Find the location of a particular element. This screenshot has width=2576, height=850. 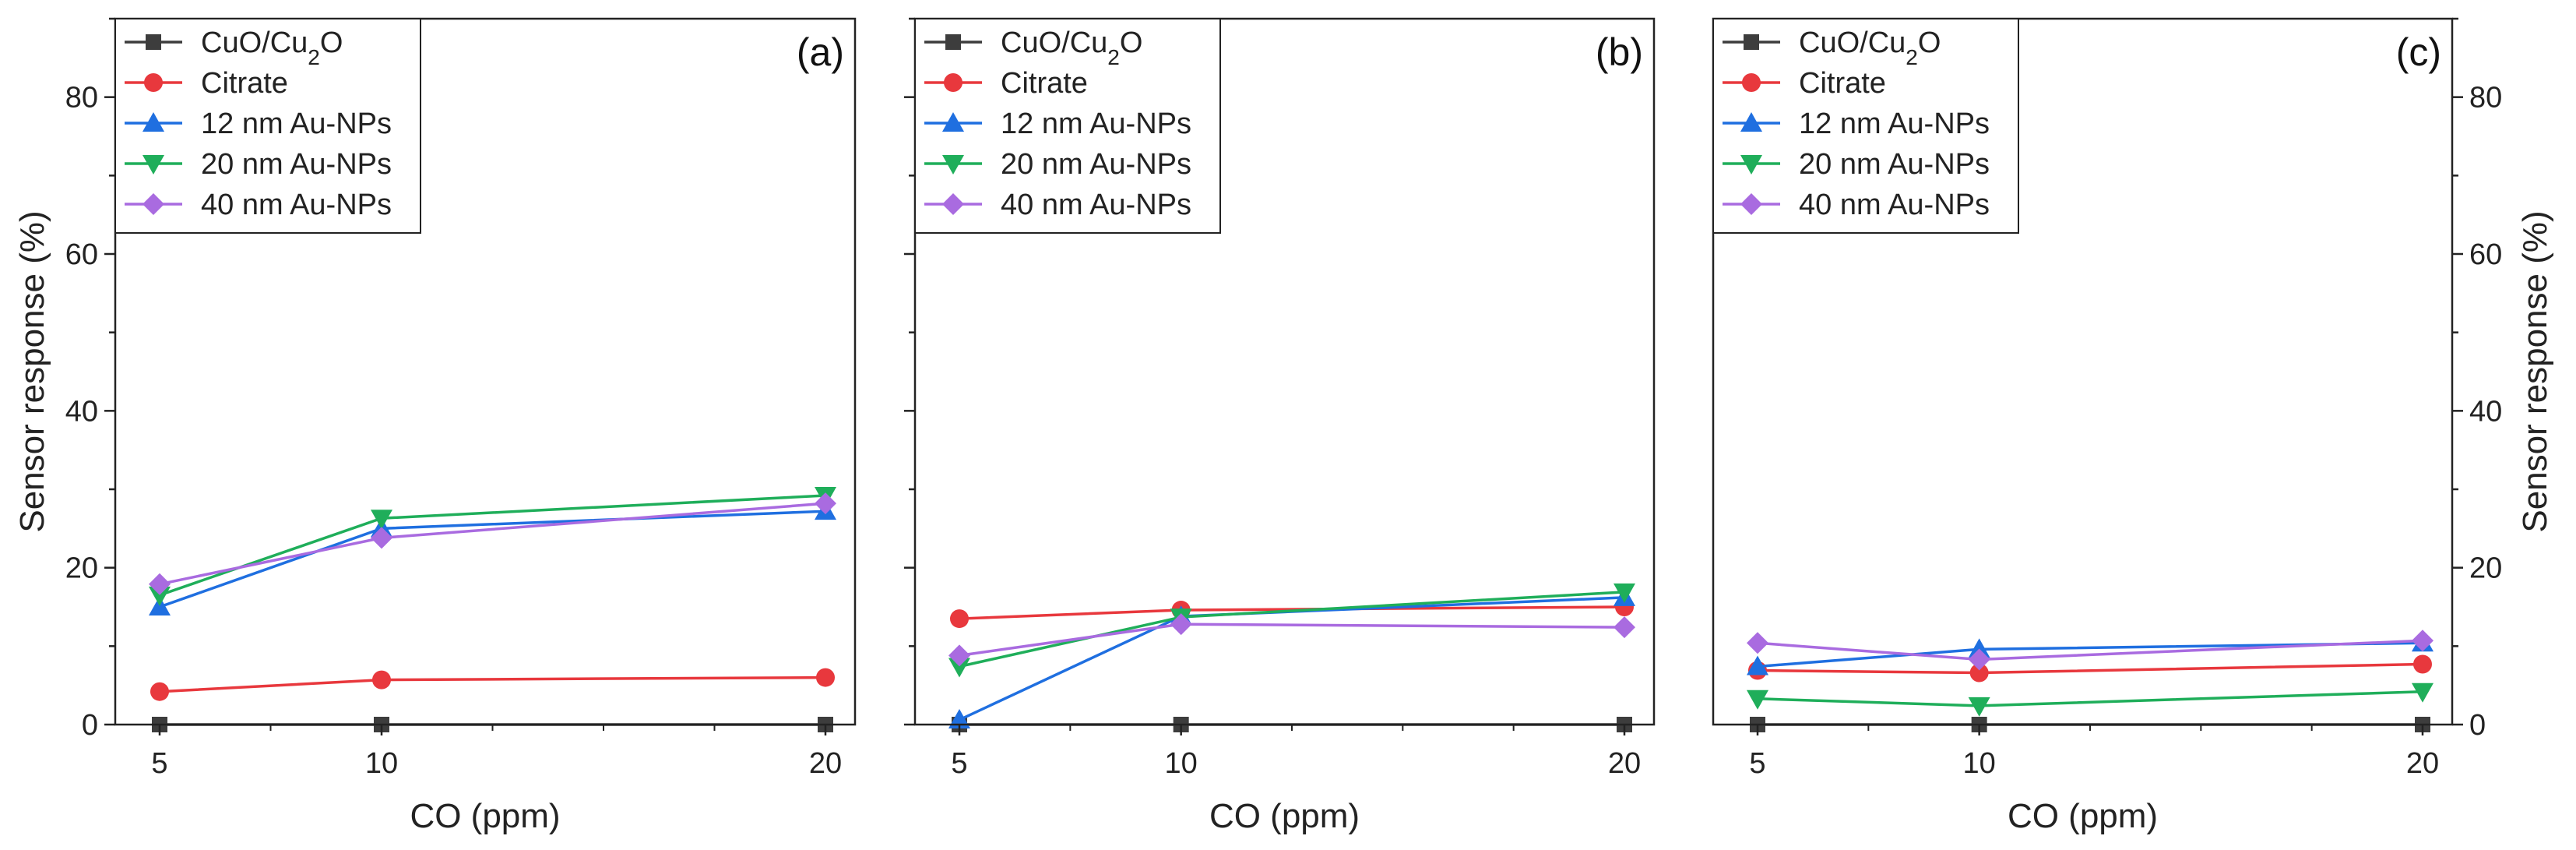

panel-tag: (c) is located at coordinates (2418, 52).